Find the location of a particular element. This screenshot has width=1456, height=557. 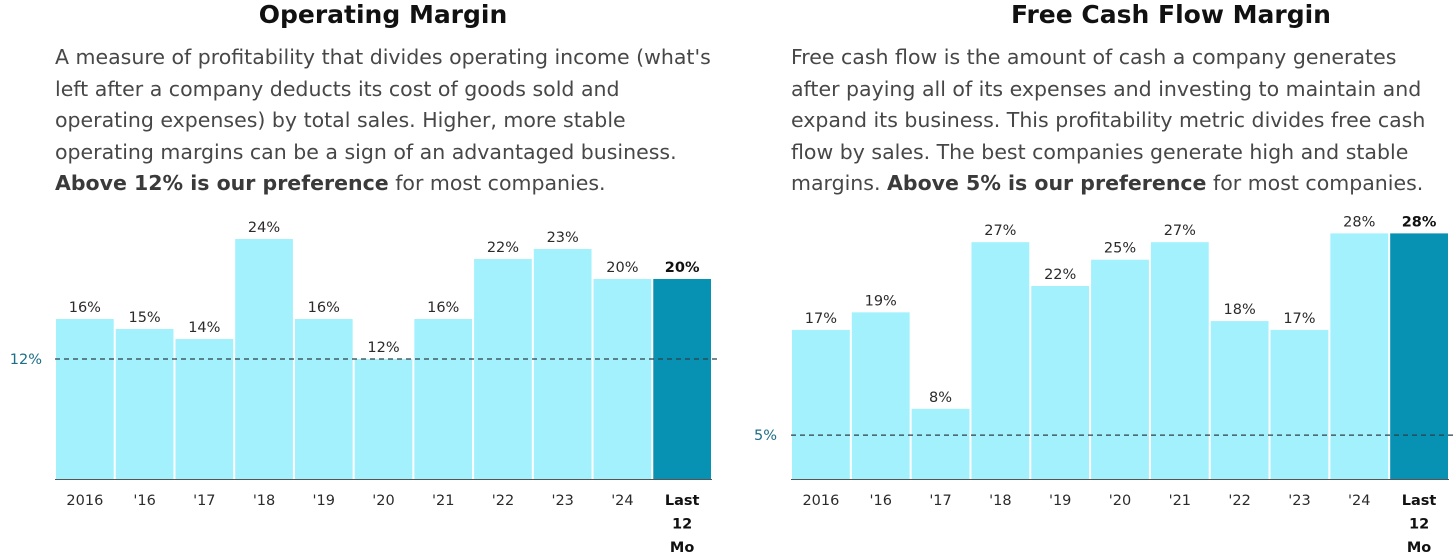

data-label: 18% is located at coordinates (1240, 310).